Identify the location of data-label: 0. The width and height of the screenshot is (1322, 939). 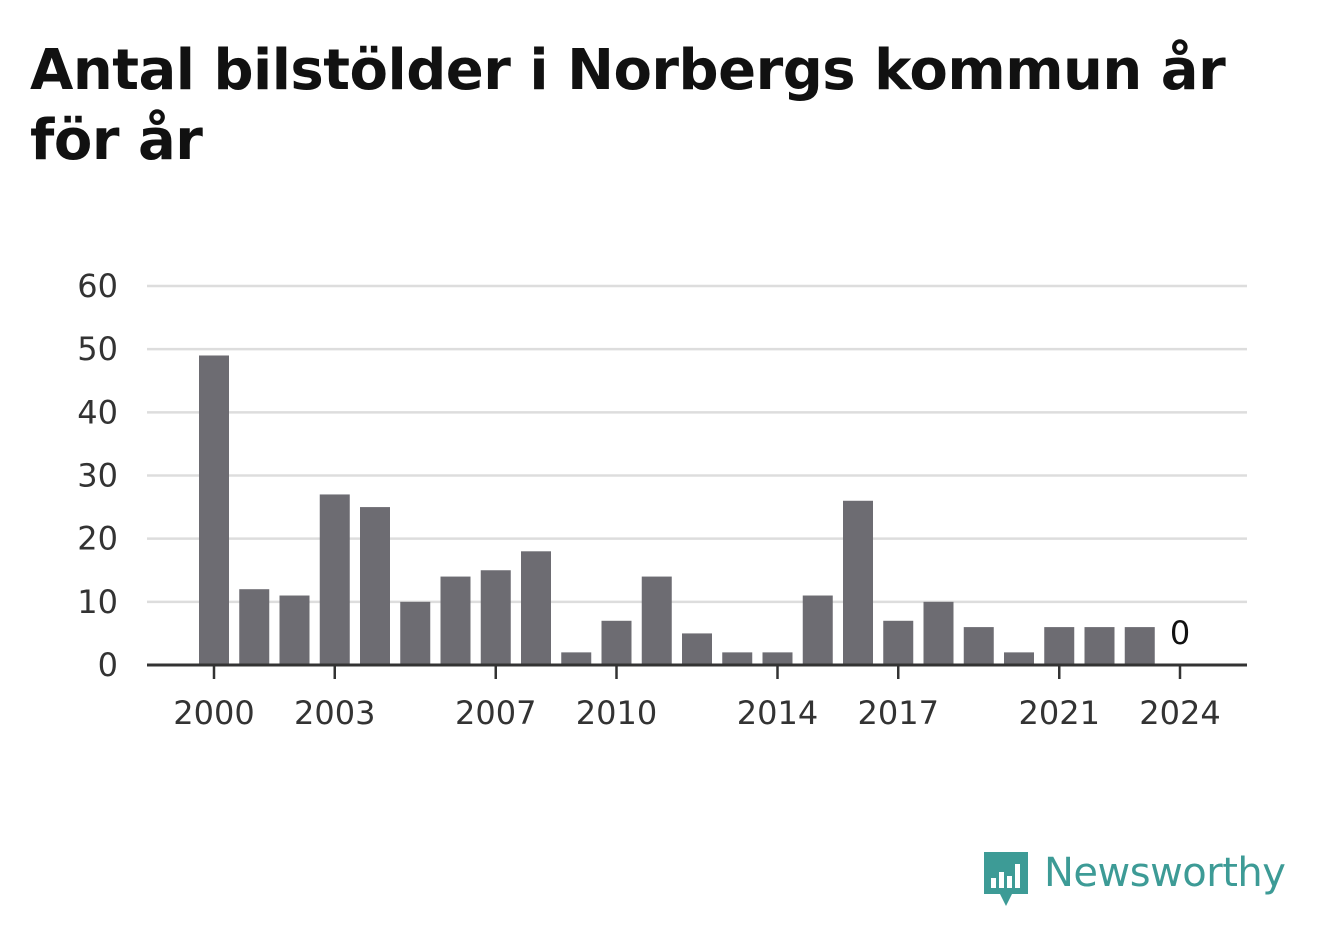
(1180, 633).